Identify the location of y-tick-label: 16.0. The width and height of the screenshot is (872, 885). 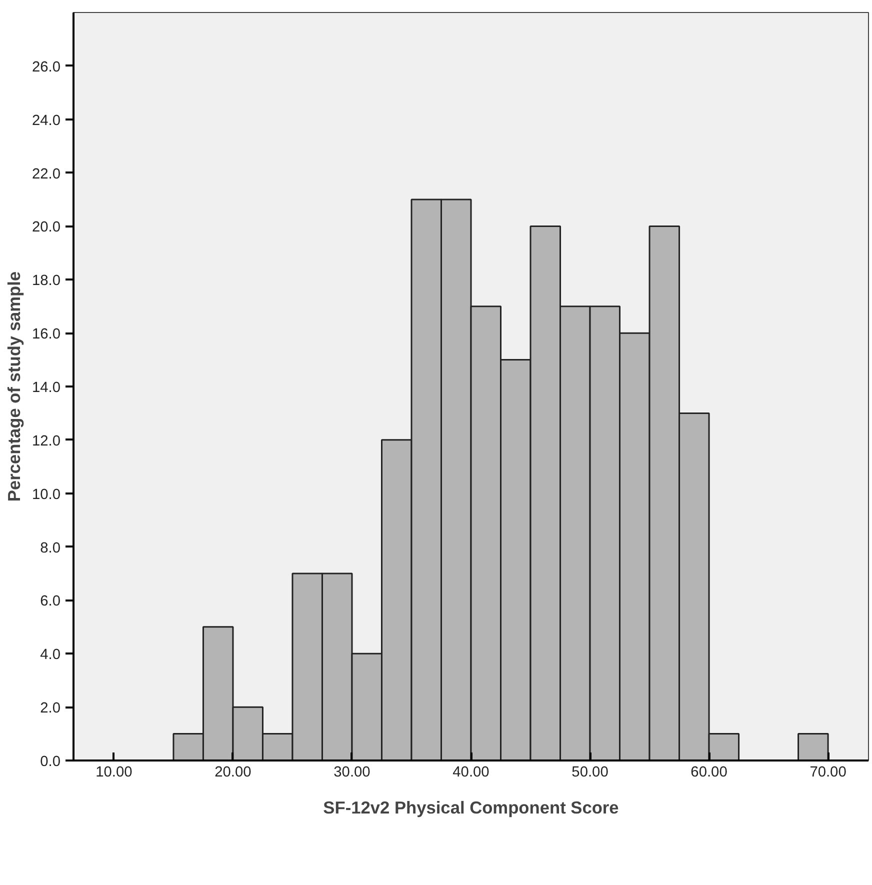
(46, 334).